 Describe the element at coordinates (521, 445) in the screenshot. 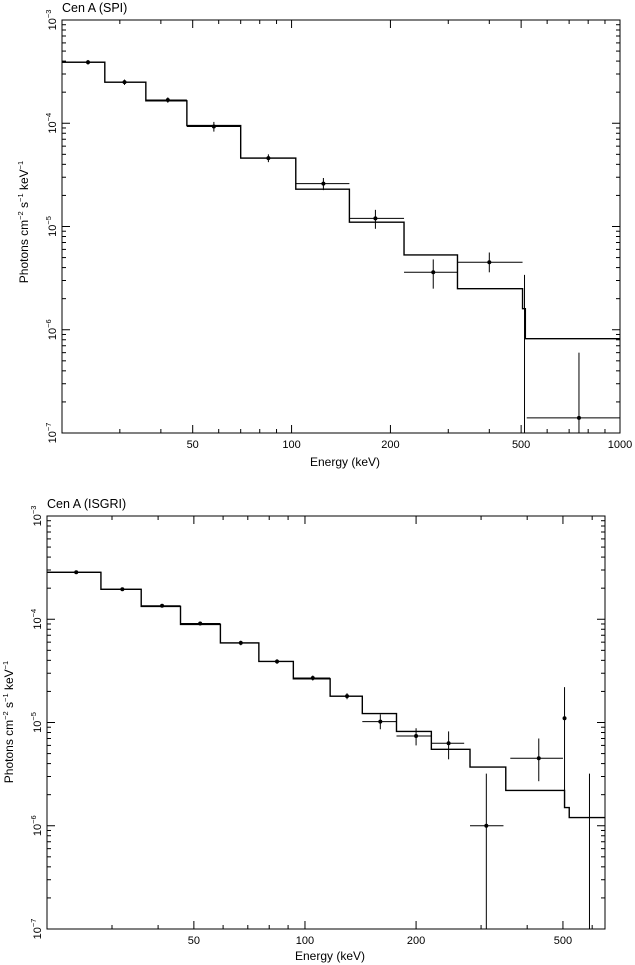

I see `panel-1-x-tick-label: 500` at that location.